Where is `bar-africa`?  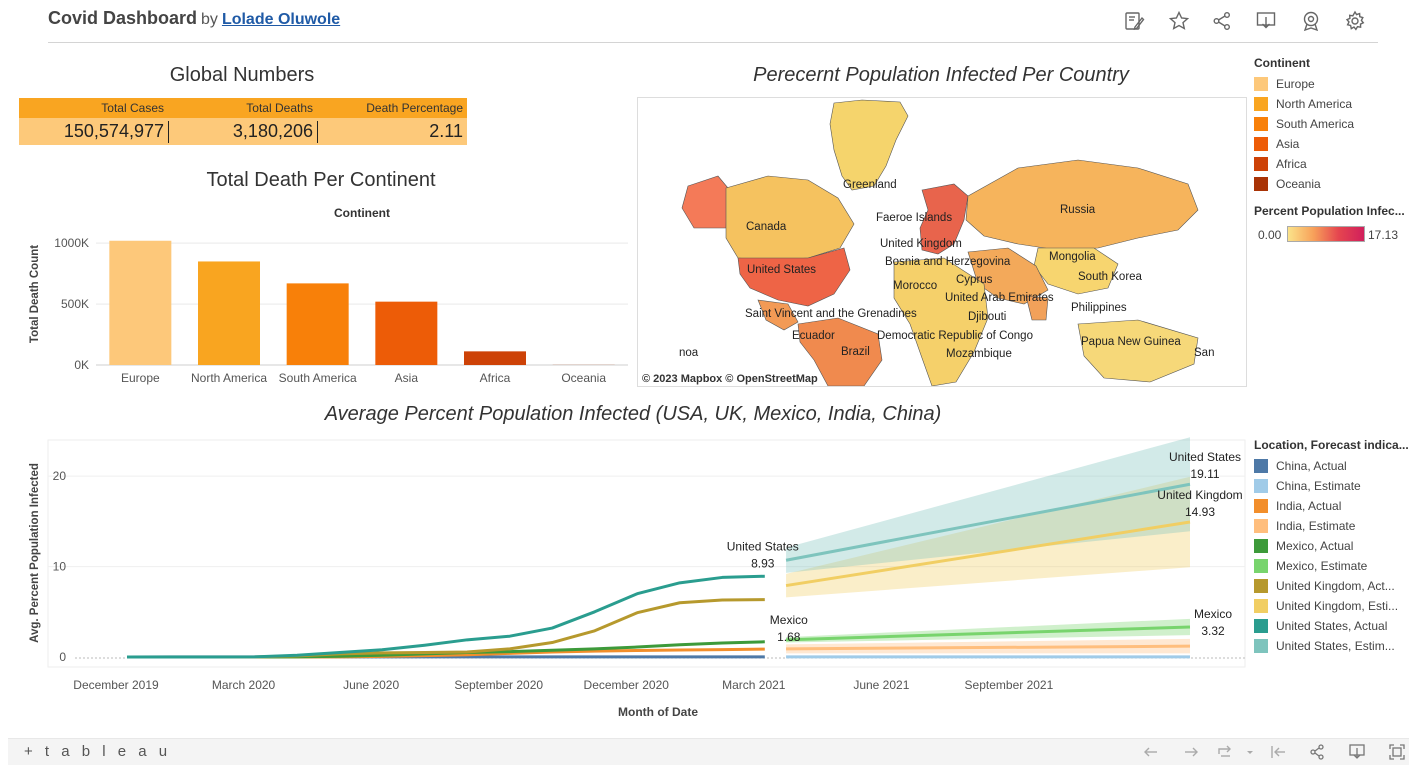
bar-africa is located at coordinates (495, 358).